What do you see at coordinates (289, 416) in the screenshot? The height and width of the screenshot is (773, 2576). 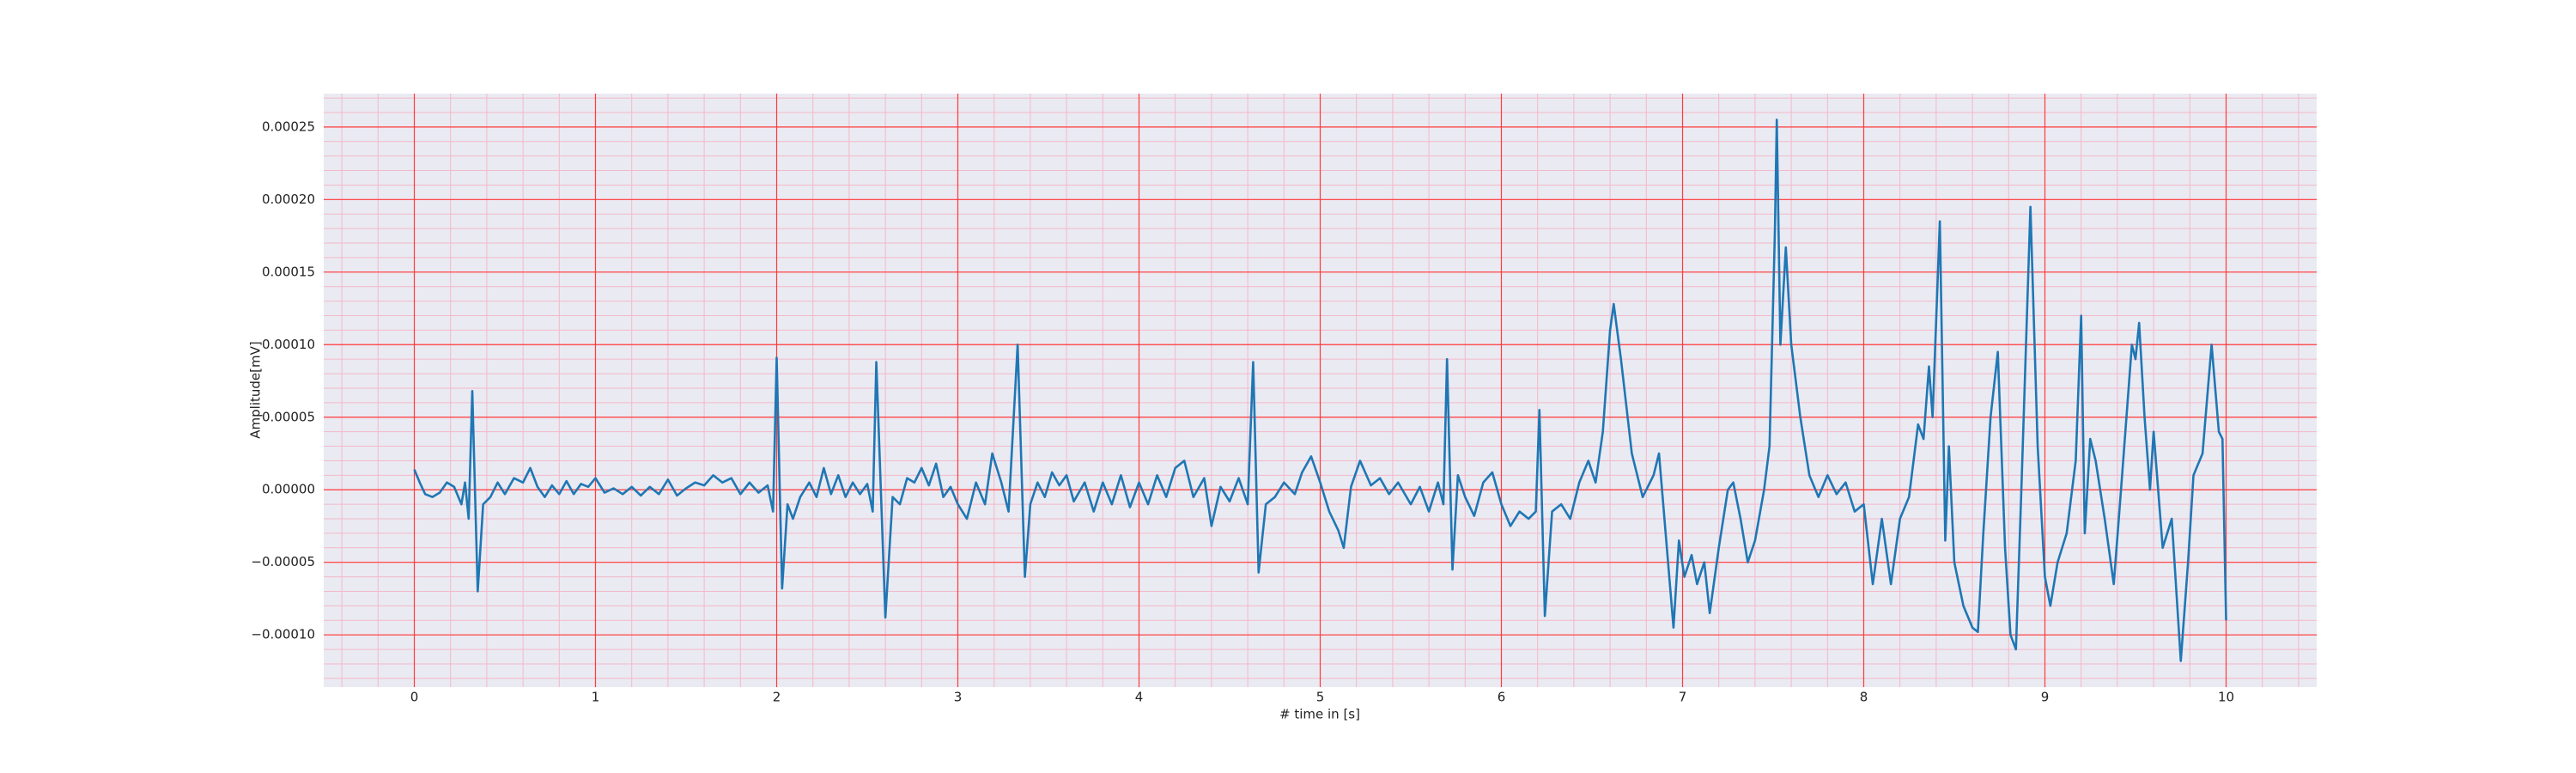 I see `y-tick-label: 0.00005` at bounding box center [289, 416].